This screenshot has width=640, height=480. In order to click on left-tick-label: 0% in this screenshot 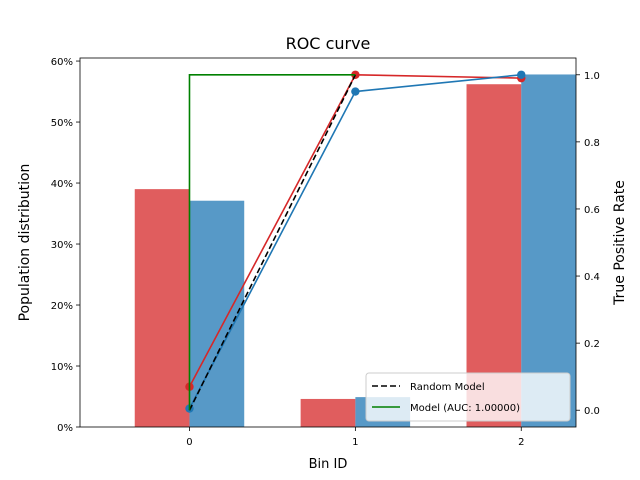, I will do `click(65, 428)`.